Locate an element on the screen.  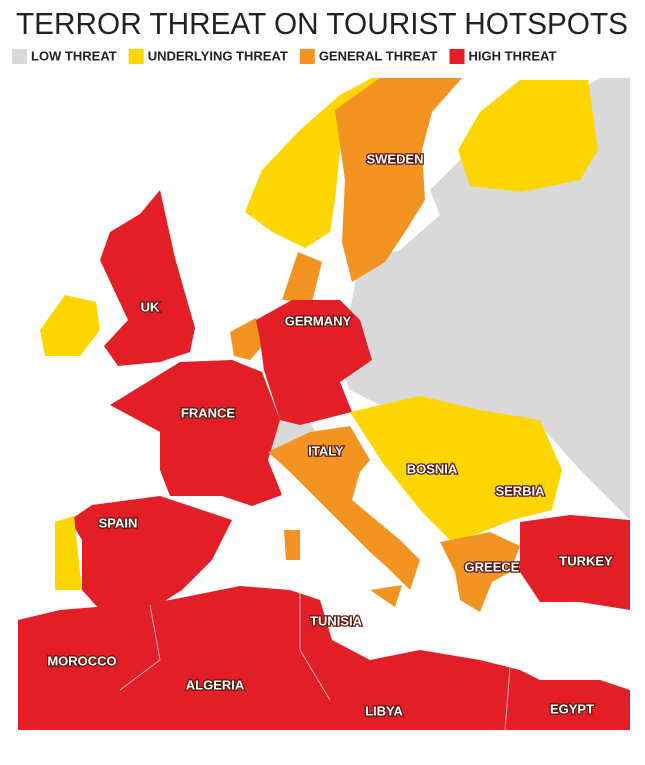
finland is located at coordinates (528, 136).